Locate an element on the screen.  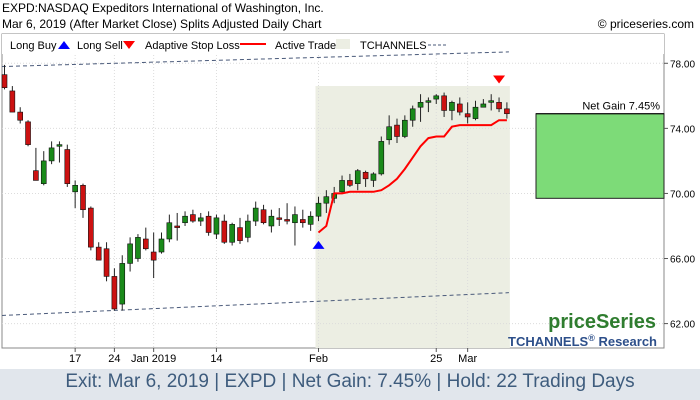
x-tick-label: 17 is located at coordinates (75, 359).